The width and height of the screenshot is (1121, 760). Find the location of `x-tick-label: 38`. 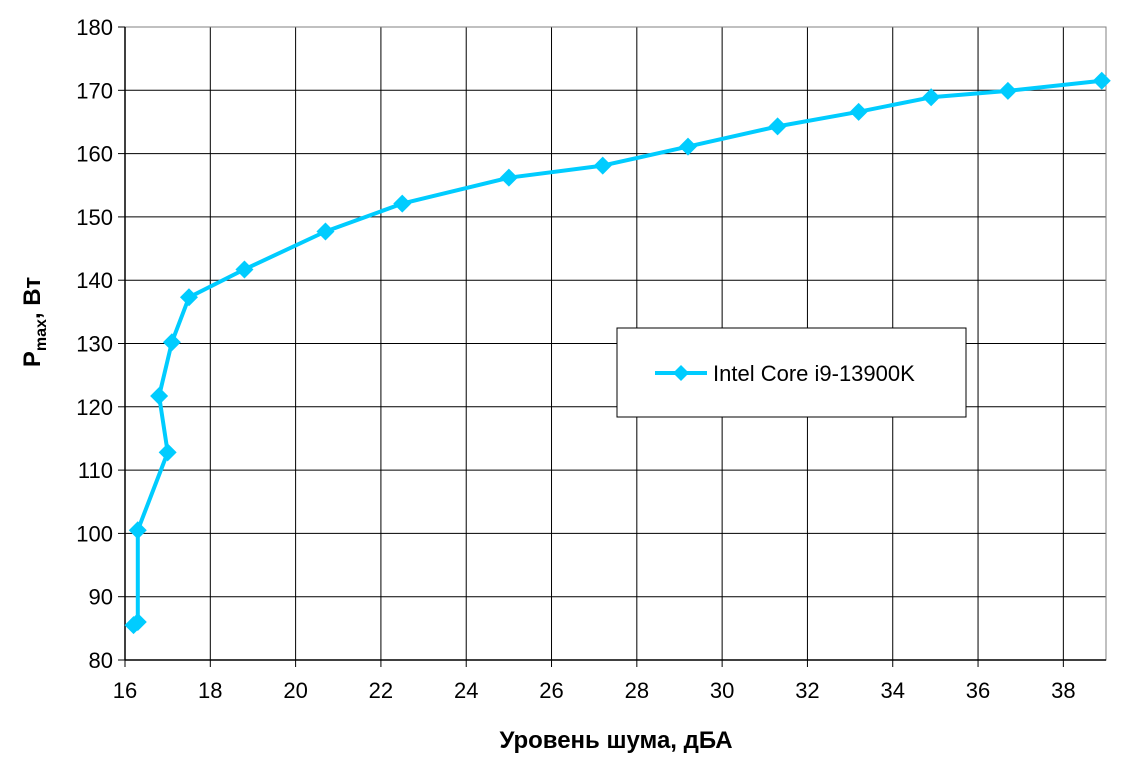

x-tick-label: 38 is located at coordinates (1063, 690).